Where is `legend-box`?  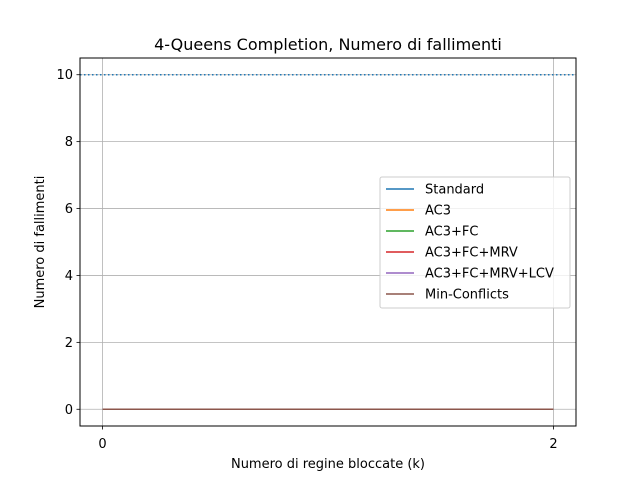 legend-box is located at coordinates (475, 242).